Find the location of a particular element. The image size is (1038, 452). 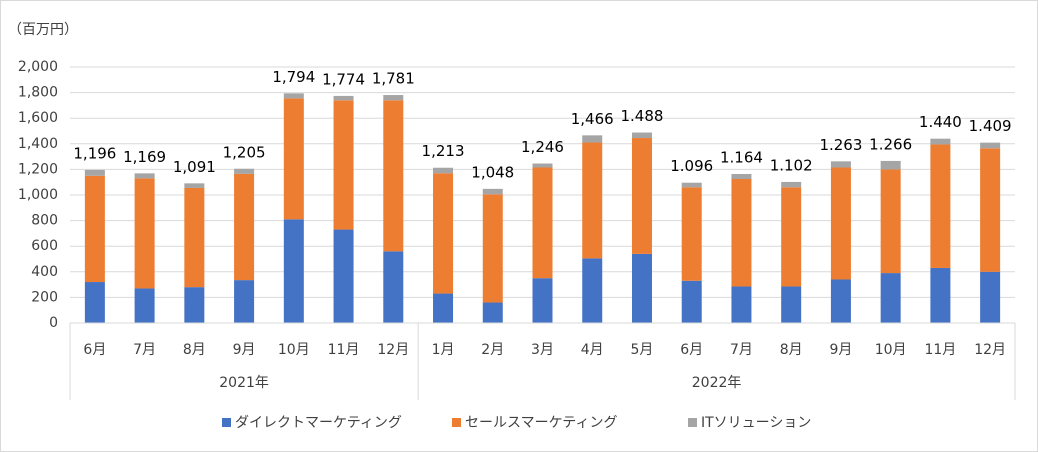

total-label: 1,169 is located at coordinates (144, 157).